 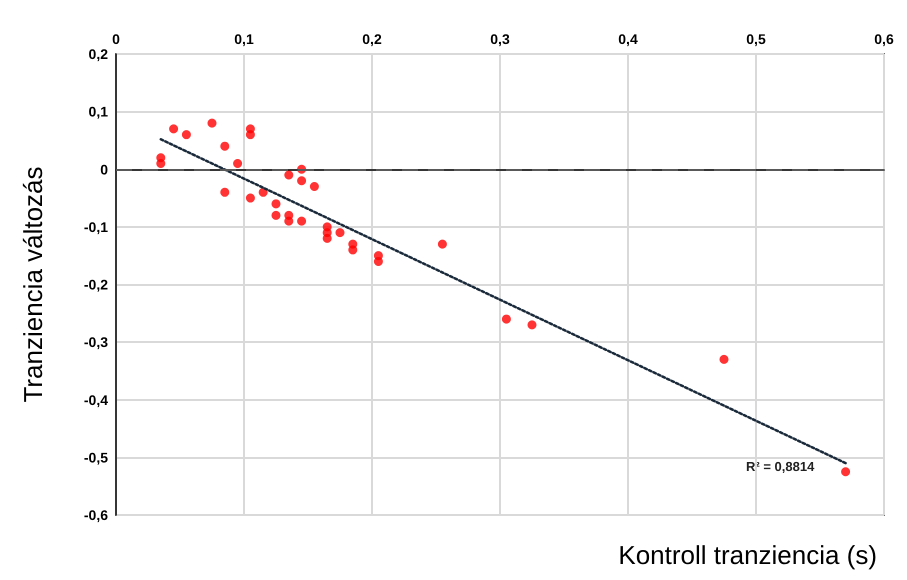 I want to click on y-tick-label: -0,5, so click(x=96, y=457).